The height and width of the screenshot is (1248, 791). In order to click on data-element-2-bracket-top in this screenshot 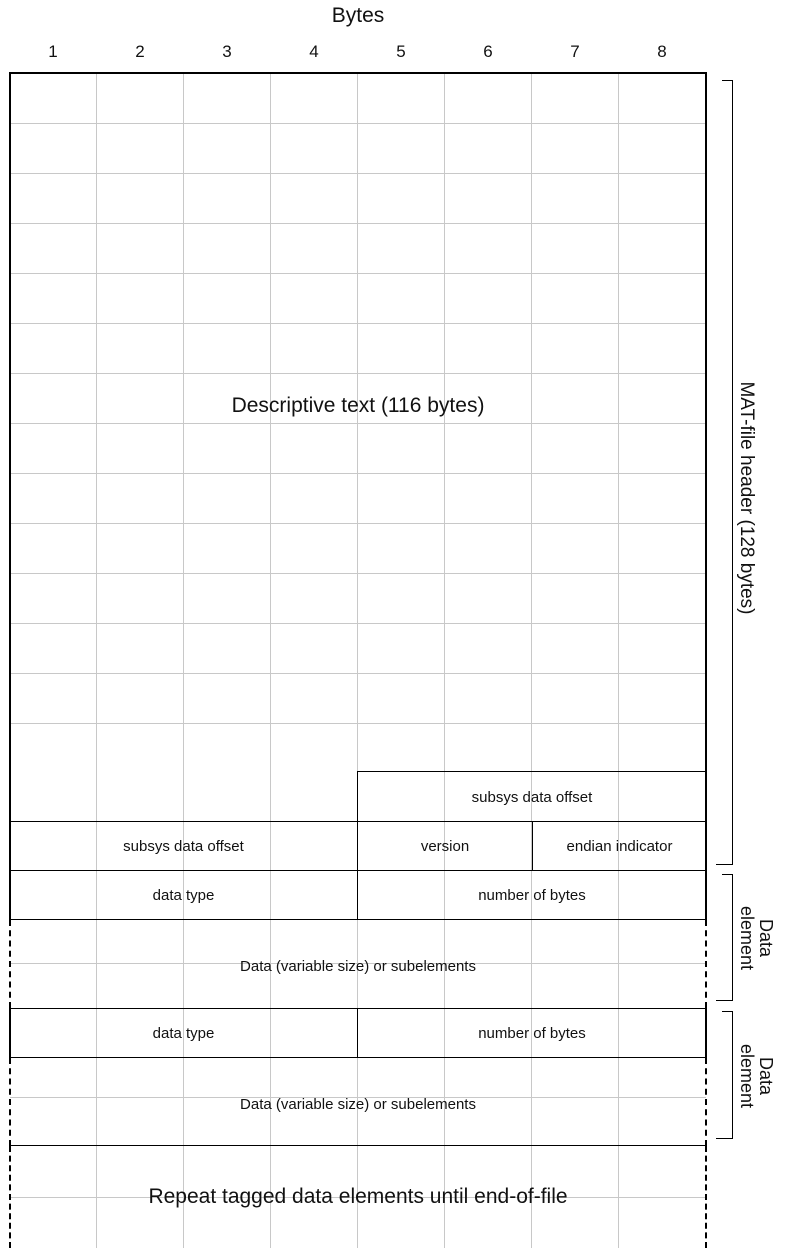, I will do `click(727, 1011)`.